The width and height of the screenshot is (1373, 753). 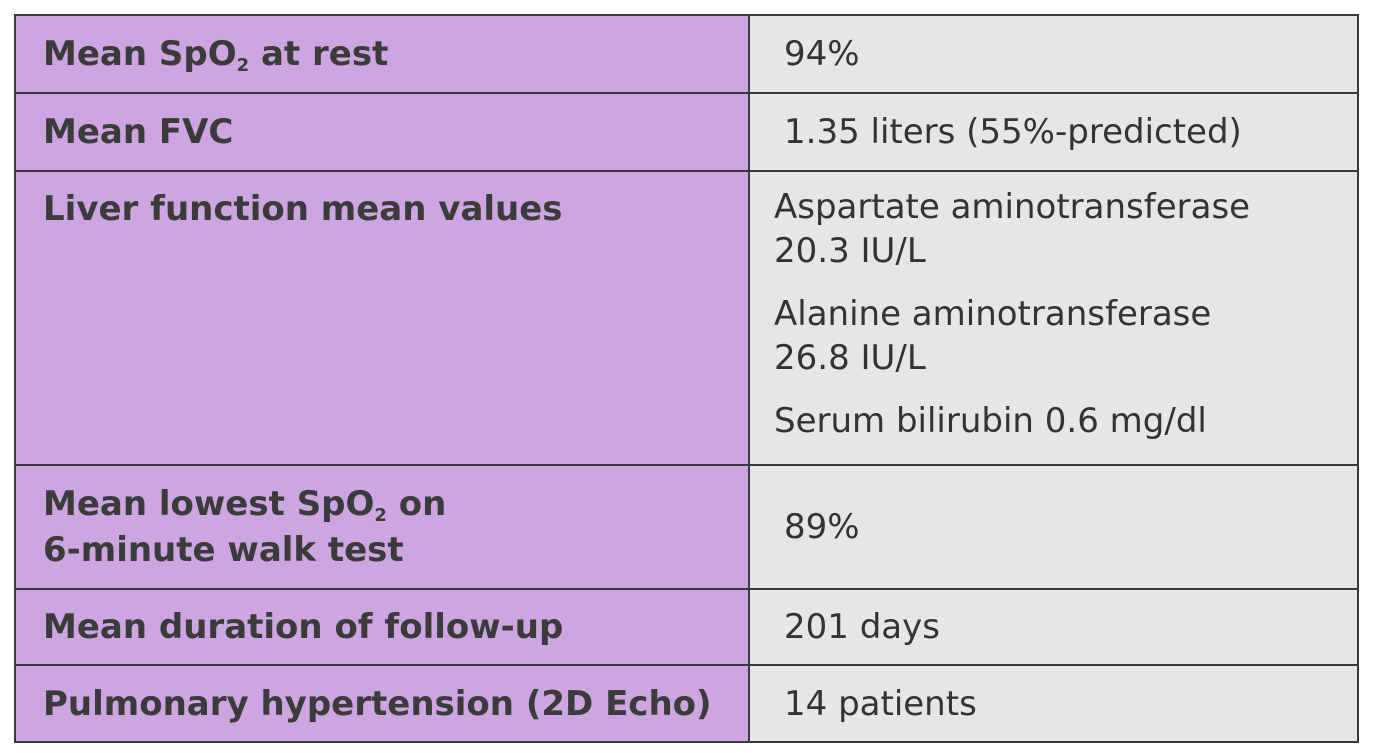 I want to click on liver-alt-name: Alanine aminotransferase, so click(x=993, y=314).